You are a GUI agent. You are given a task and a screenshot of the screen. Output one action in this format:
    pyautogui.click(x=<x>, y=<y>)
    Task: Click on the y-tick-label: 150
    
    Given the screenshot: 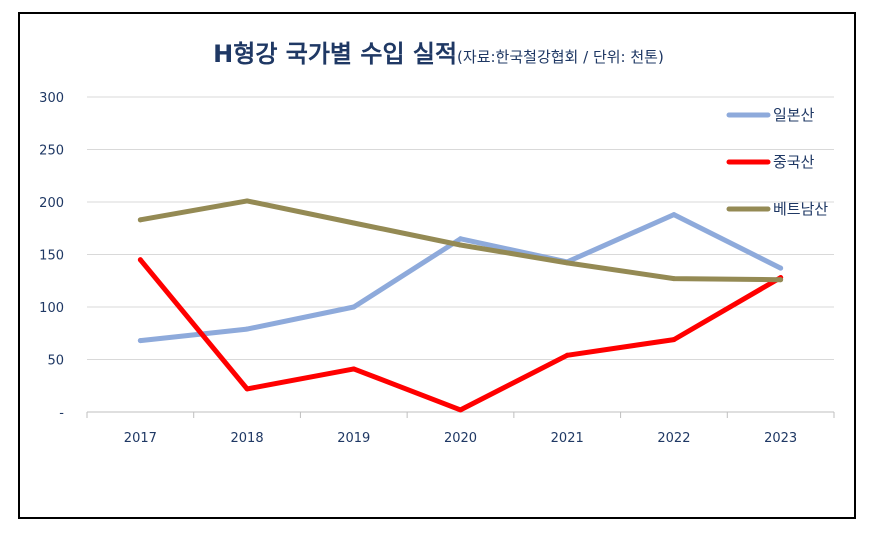 What is the action you would take?
    pyautogui.click(x=51, y=256)
    